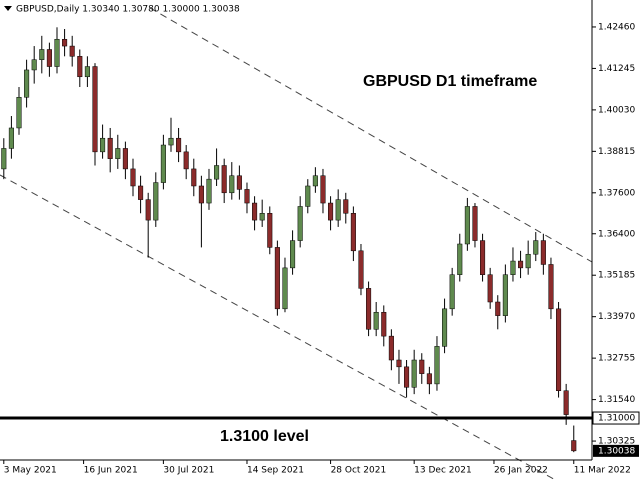  I want to click on y-tick-label: 1.41245, so click(616, 69).